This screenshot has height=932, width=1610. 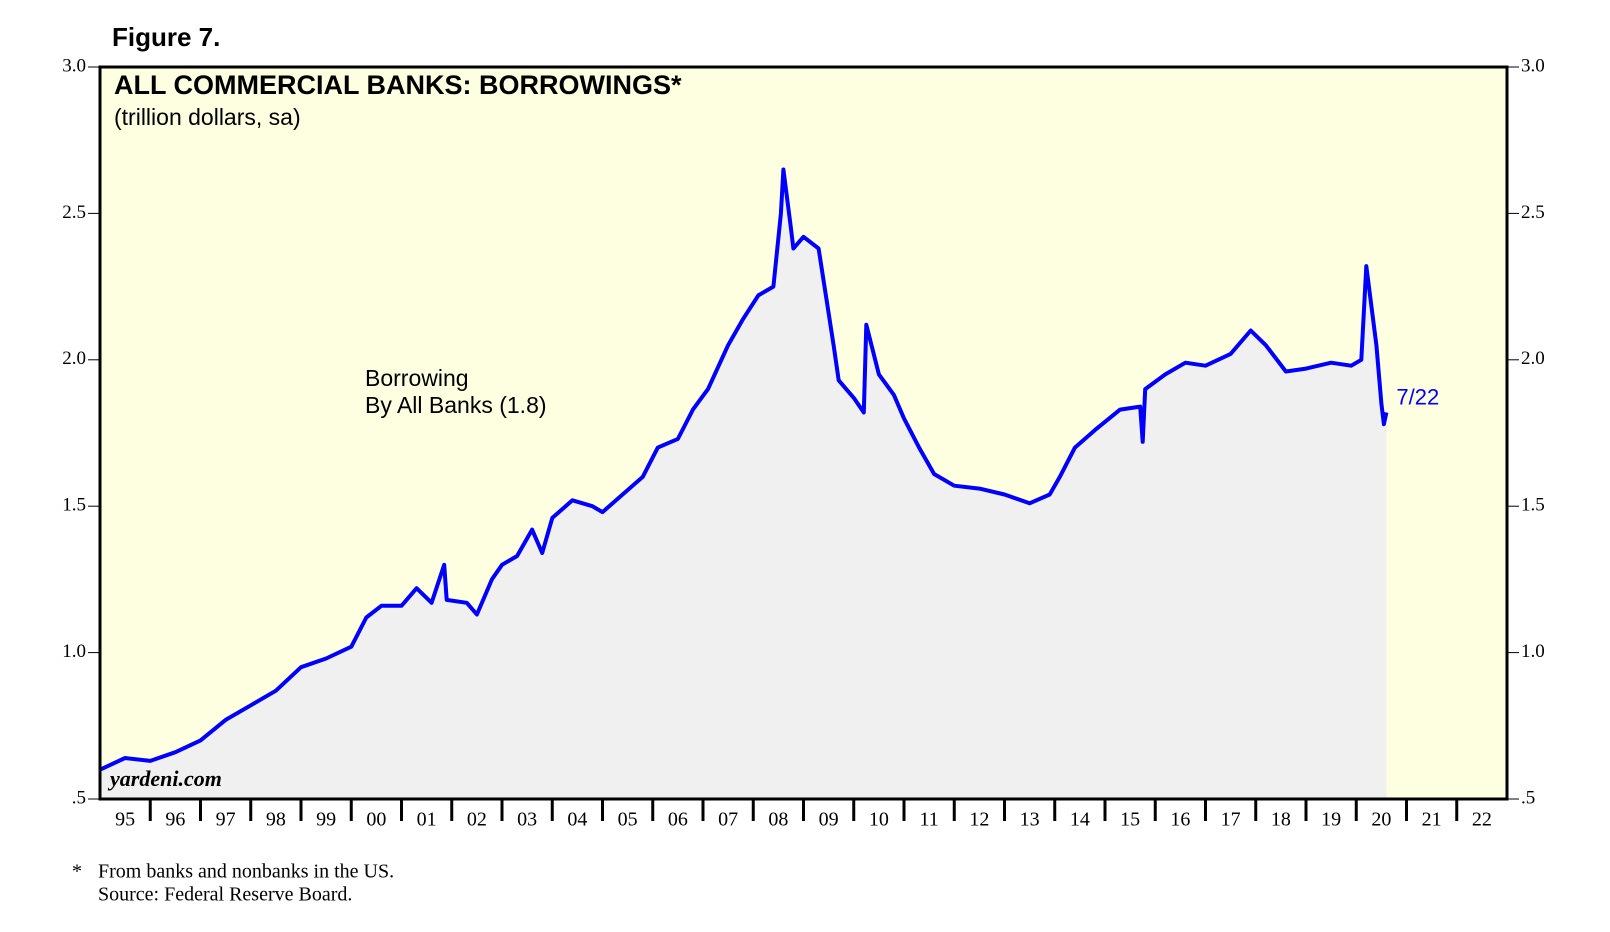 I want to click on chart-subtitle: (trillion dollars, sa), so click(x=207, y=117).